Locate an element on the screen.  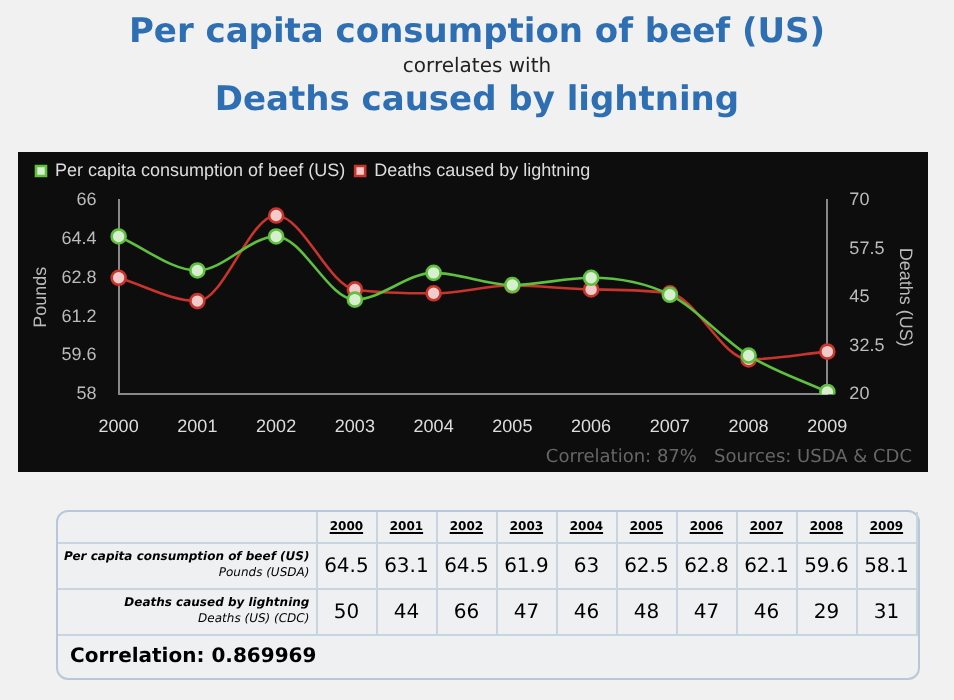
y-tick-label: 66 is located at coordinates (86, 198).